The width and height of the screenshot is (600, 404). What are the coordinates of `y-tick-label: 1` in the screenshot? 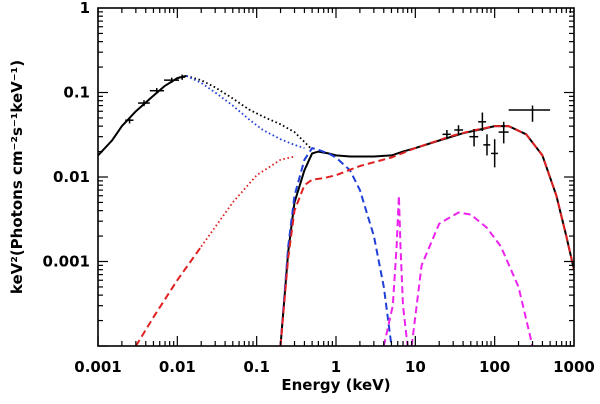 It's located at (85, 8).